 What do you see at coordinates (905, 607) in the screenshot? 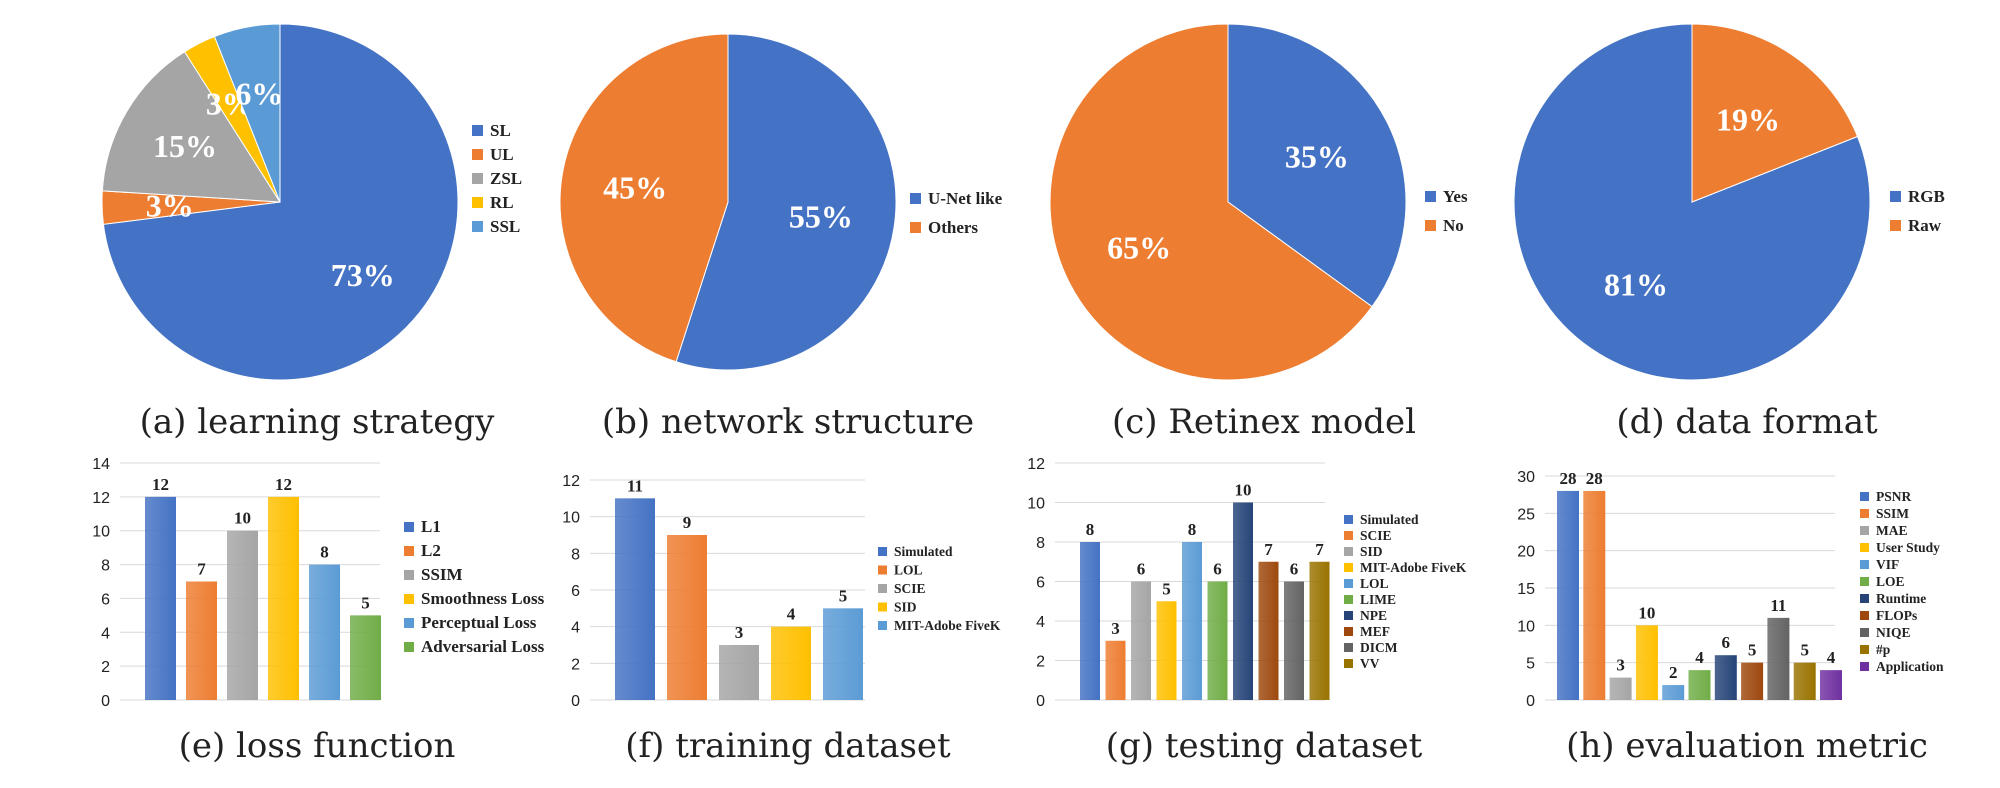
I see `bar-f-legend-sid: SID` at bounding box center [905, 607].